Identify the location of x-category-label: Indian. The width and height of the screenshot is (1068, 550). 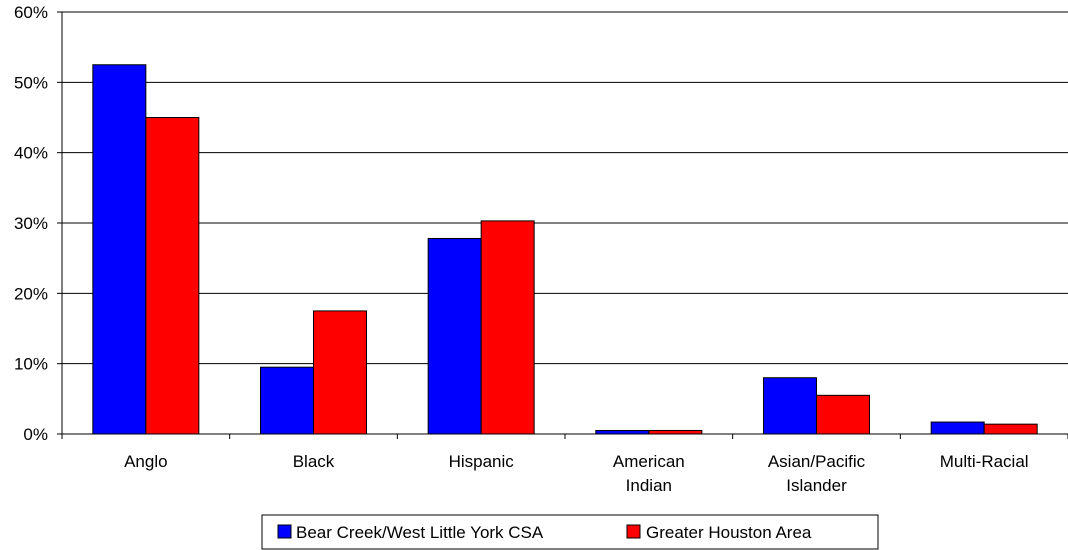
(649, 485).